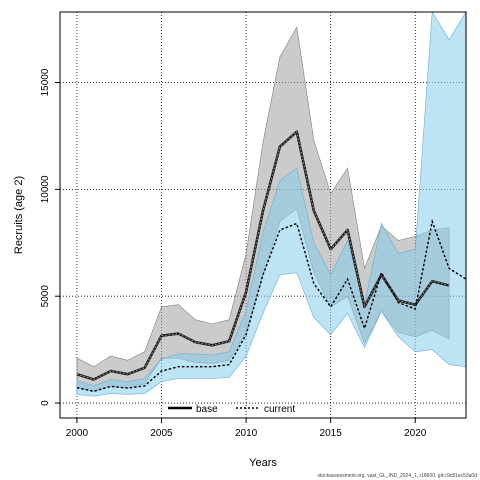 The image size is (480, 480). What do you see at coordinates (207, 409) in the screenshot?
I see `legend-label-base: base` at bounding box center [207, 409].